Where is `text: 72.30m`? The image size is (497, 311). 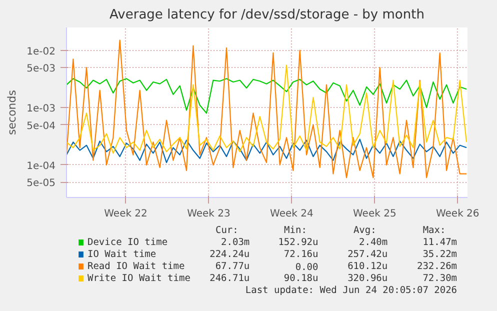 text: 72.30m is located at coordinates (440, 278).